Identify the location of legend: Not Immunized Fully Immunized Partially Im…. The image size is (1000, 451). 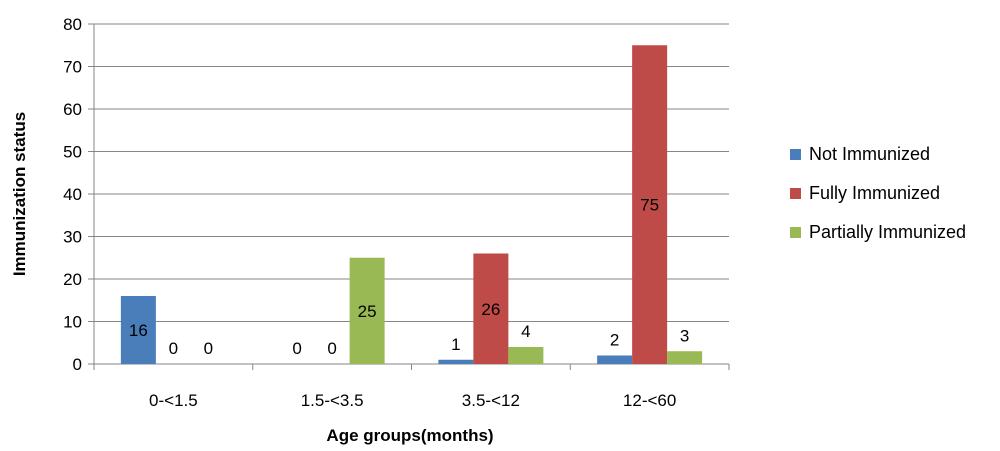
(878, 193).